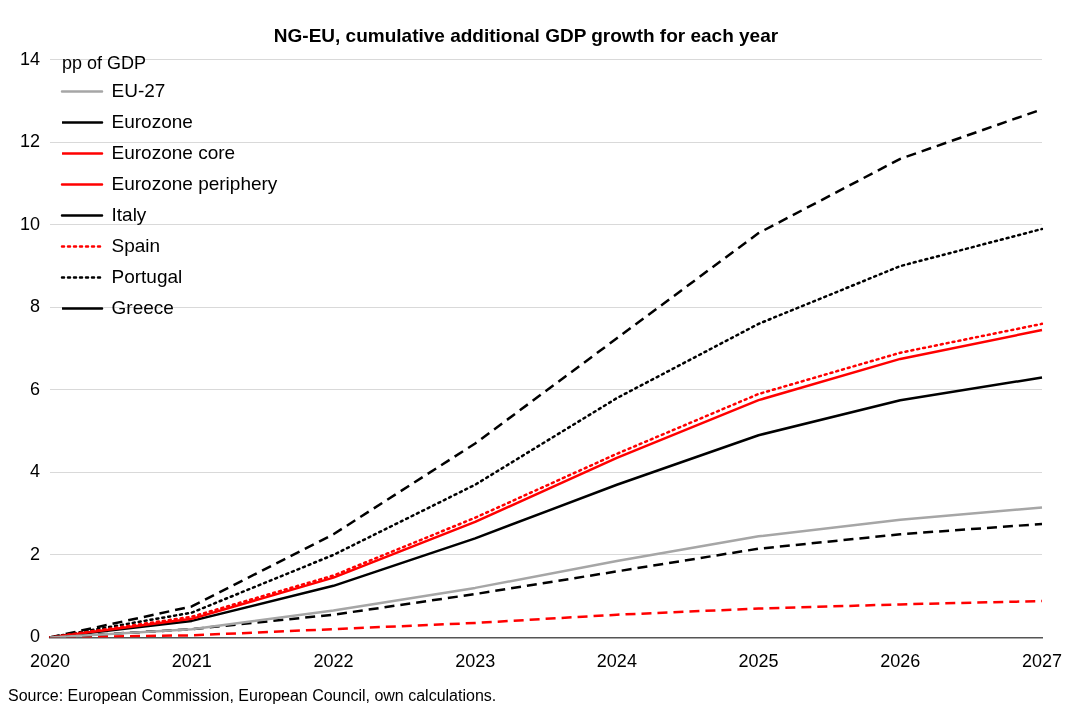 This screenshot has width=1072, height=709. Describe the element at coordinates (152, 121) in the screenshot. I see `legend-label: Eurozone` at that location.